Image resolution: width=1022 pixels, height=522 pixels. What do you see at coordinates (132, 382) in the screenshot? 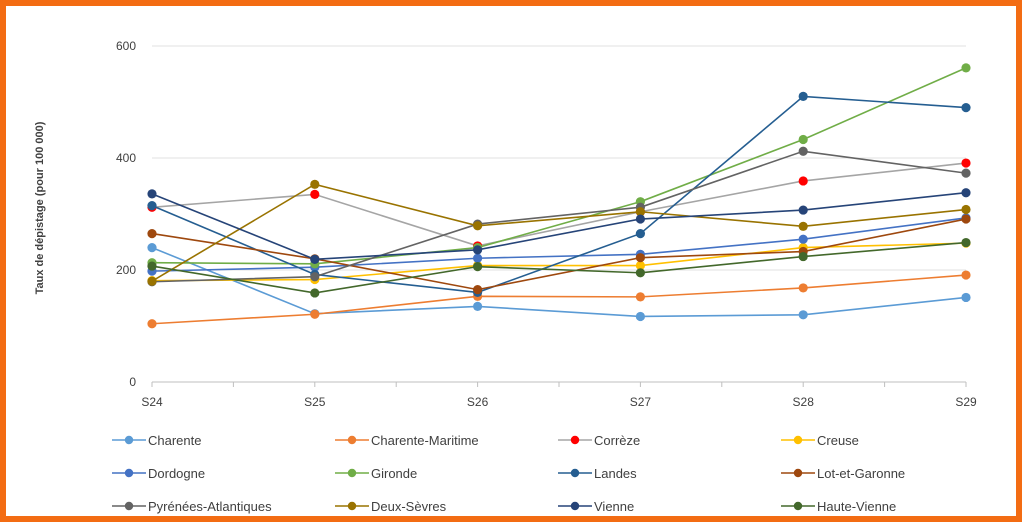
I see `y-tick-label: 0` at bounding box center [132, 382].